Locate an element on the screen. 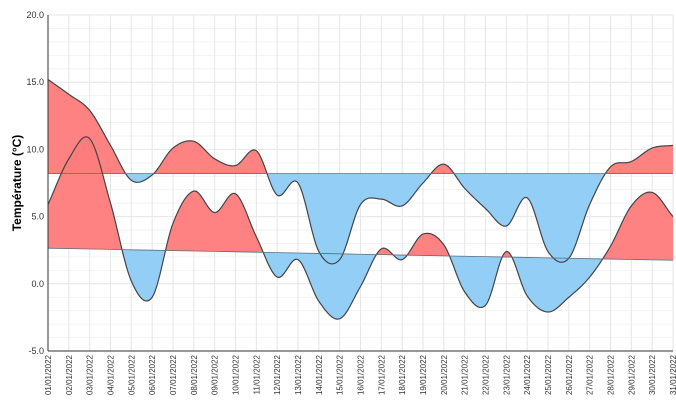  x-tick-label: 13/01/2022 is located at coordinates (298, 374).